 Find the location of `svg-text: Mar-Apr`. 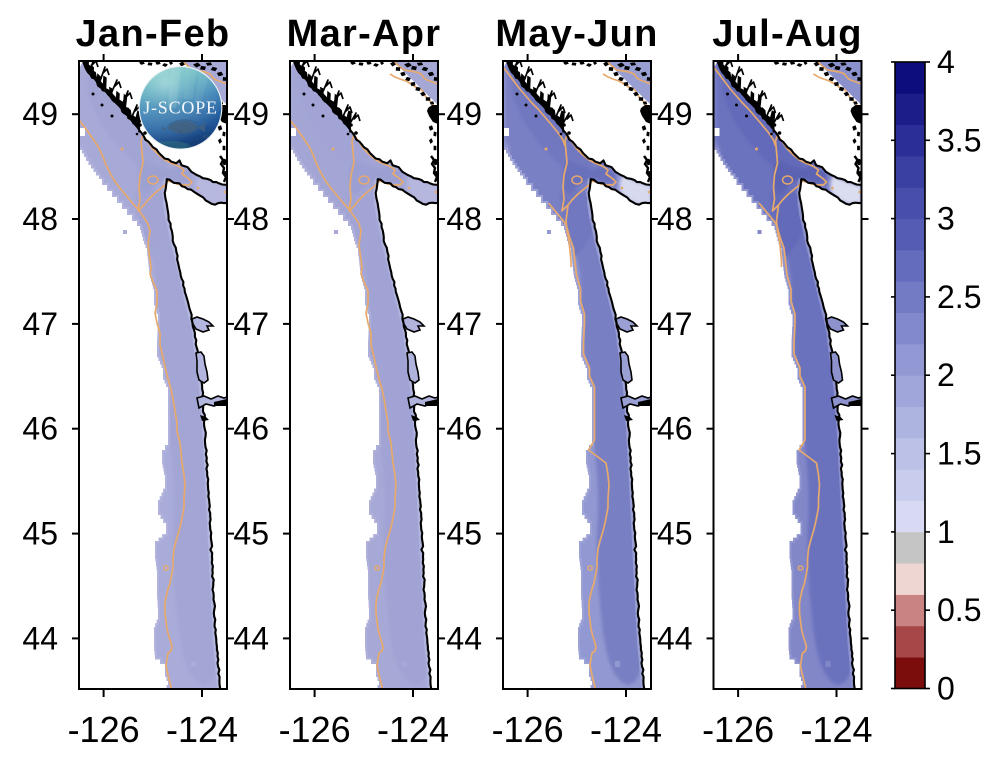

svg-text: Mar-Apr is located at coordinates (364, 34).